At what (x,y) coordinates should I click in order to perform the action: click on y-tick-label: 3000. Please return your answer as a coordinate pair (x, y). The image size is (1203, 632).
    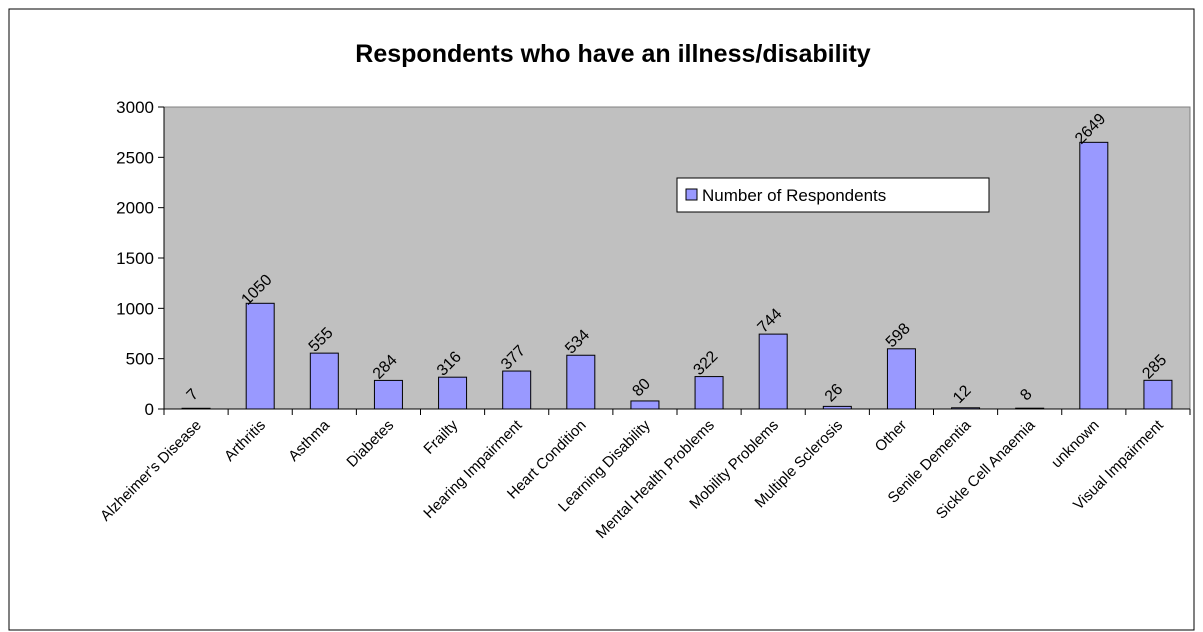
    Looking at the image, I should click on (135, 107).